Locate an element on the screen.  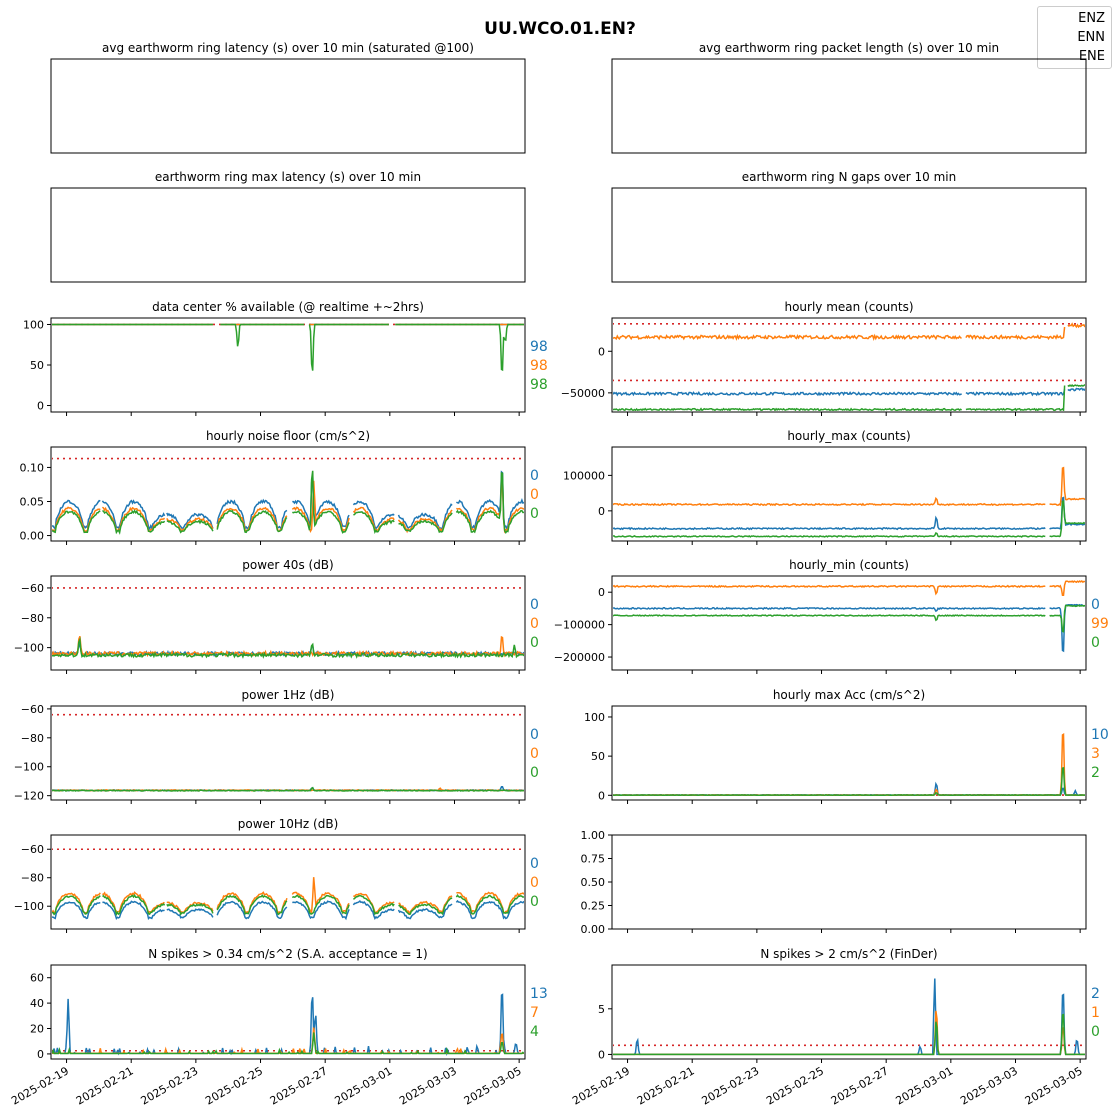
summary-value-ene: 4 is located at coordinates (534, 1032).